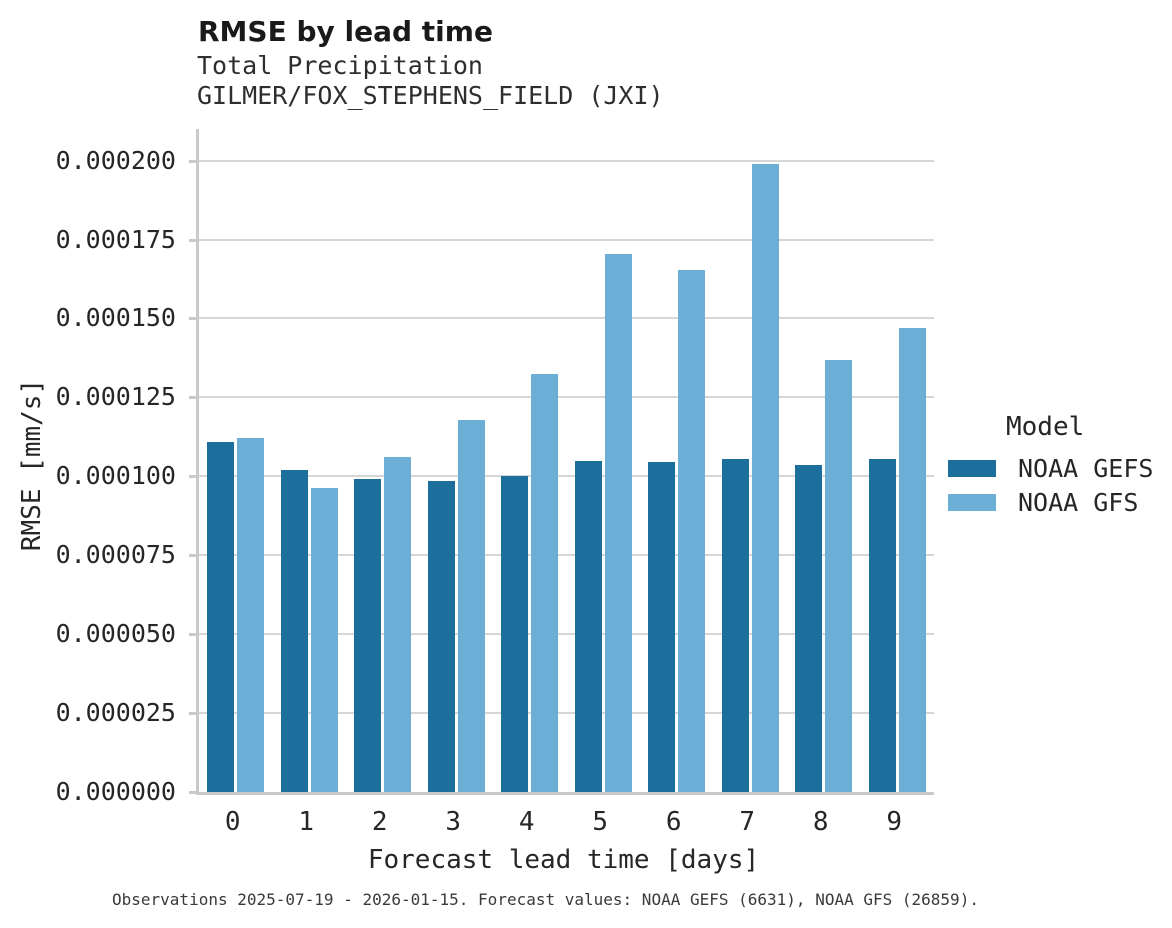 This screenshot has height=928, width=1172. Describe the element at coordinates (453, 822) in the screenshot. I see `x-tick-label: 3` at that location.